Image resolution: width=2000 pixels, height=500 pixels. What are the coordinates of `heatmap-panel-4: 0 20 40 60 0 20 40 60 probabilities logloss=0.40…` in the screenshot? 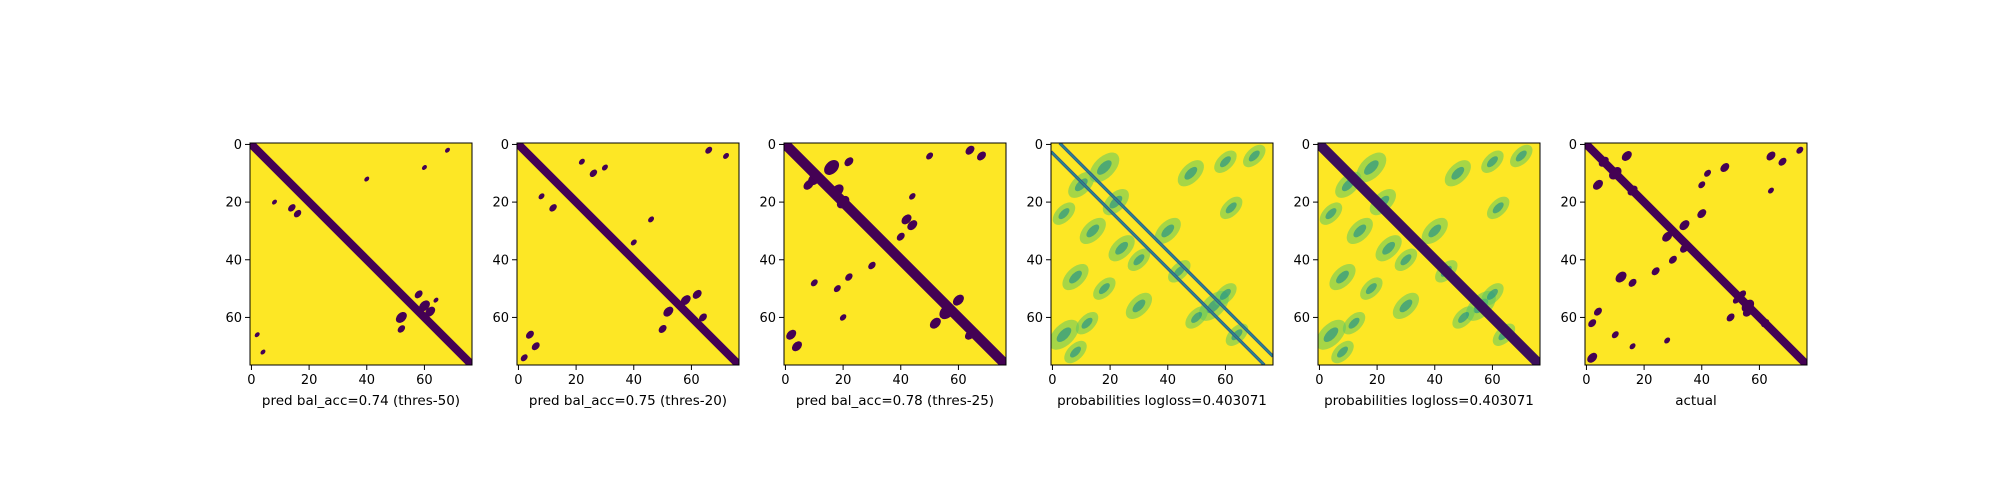 It's located at (1150, 273).